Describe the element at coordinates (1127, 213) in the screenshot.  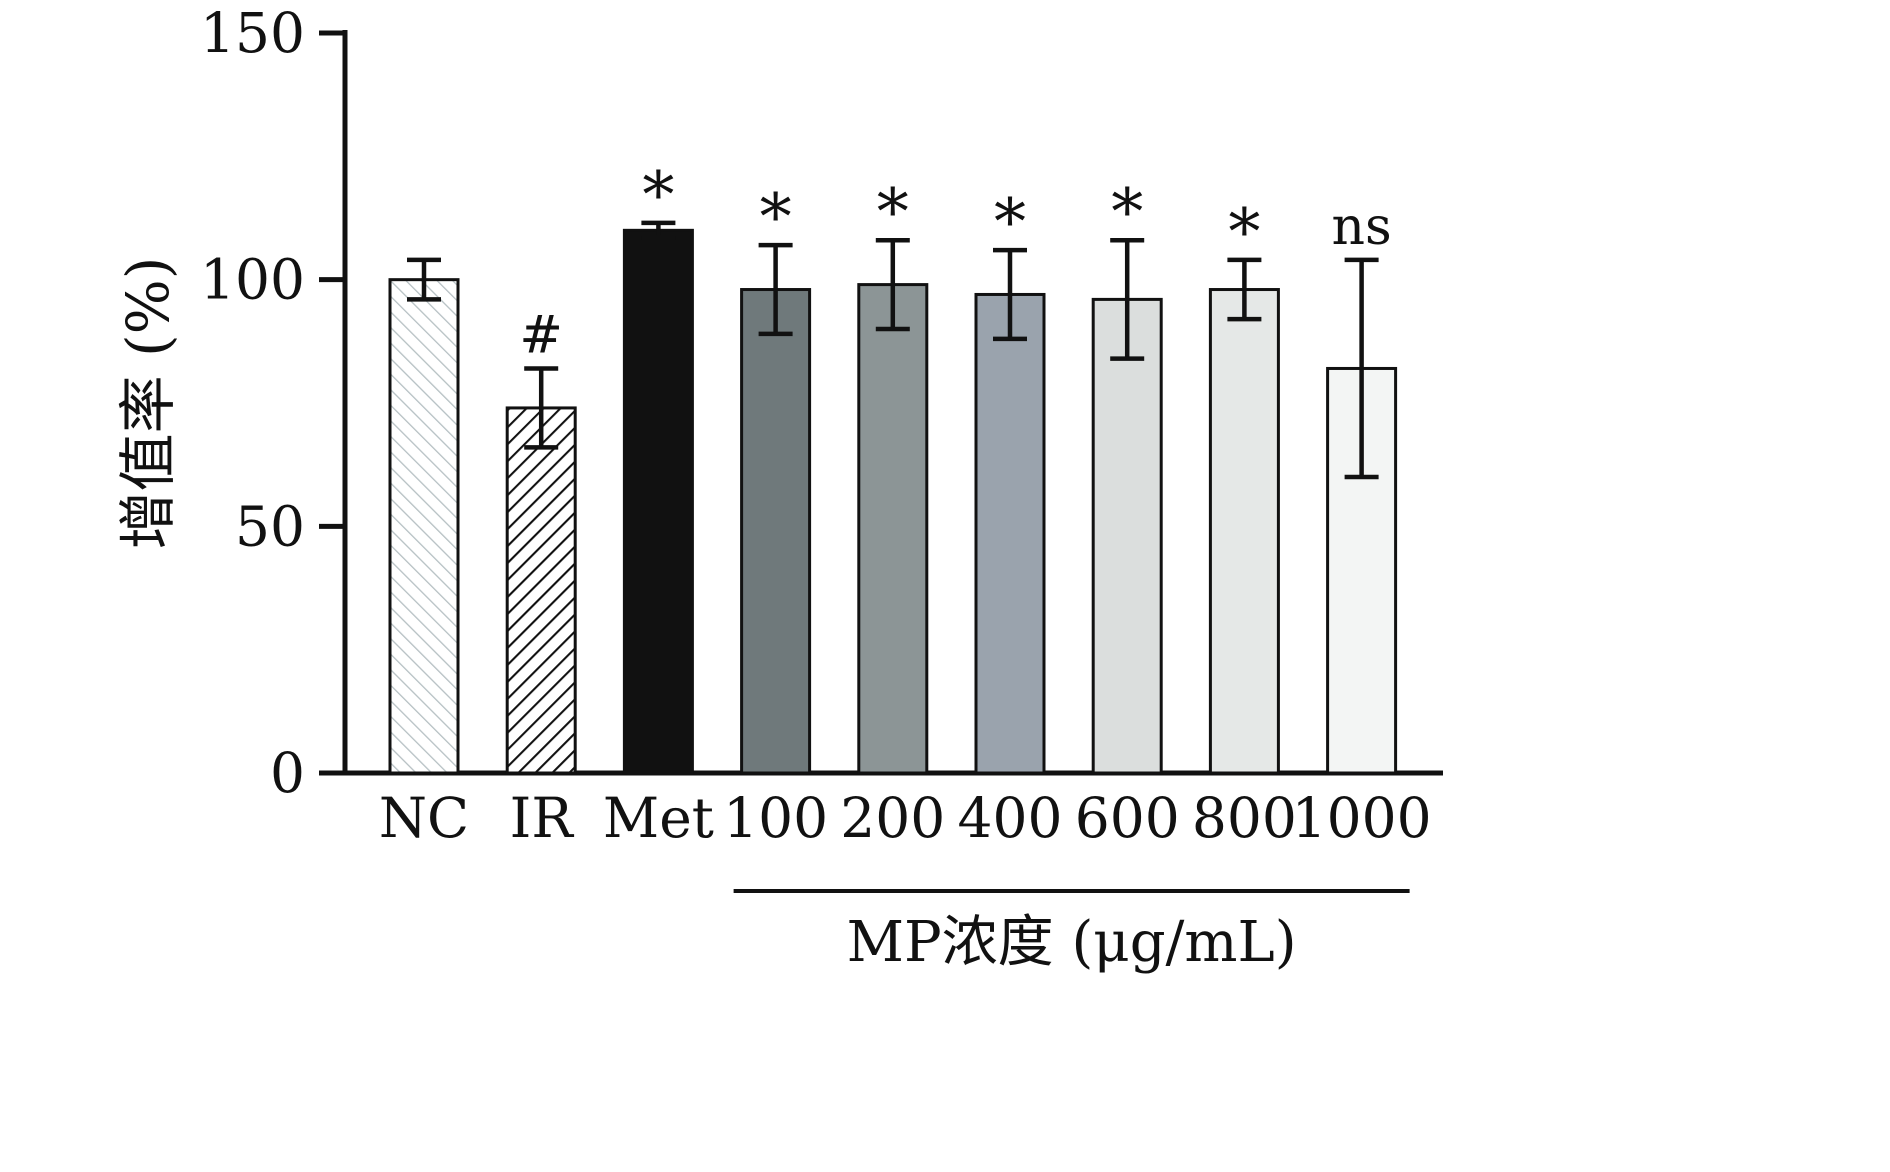
I see `significance-600: *` at that location.